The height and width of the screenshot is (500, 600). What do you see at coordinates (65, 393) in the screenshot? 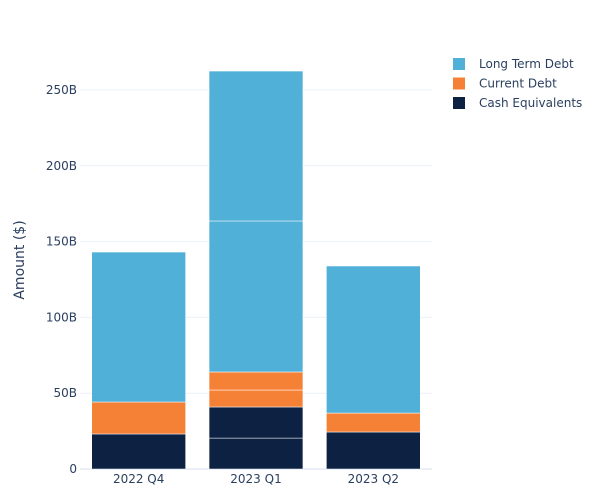
I see `y-tick-label: 50B` at bounding box center [65, 393].